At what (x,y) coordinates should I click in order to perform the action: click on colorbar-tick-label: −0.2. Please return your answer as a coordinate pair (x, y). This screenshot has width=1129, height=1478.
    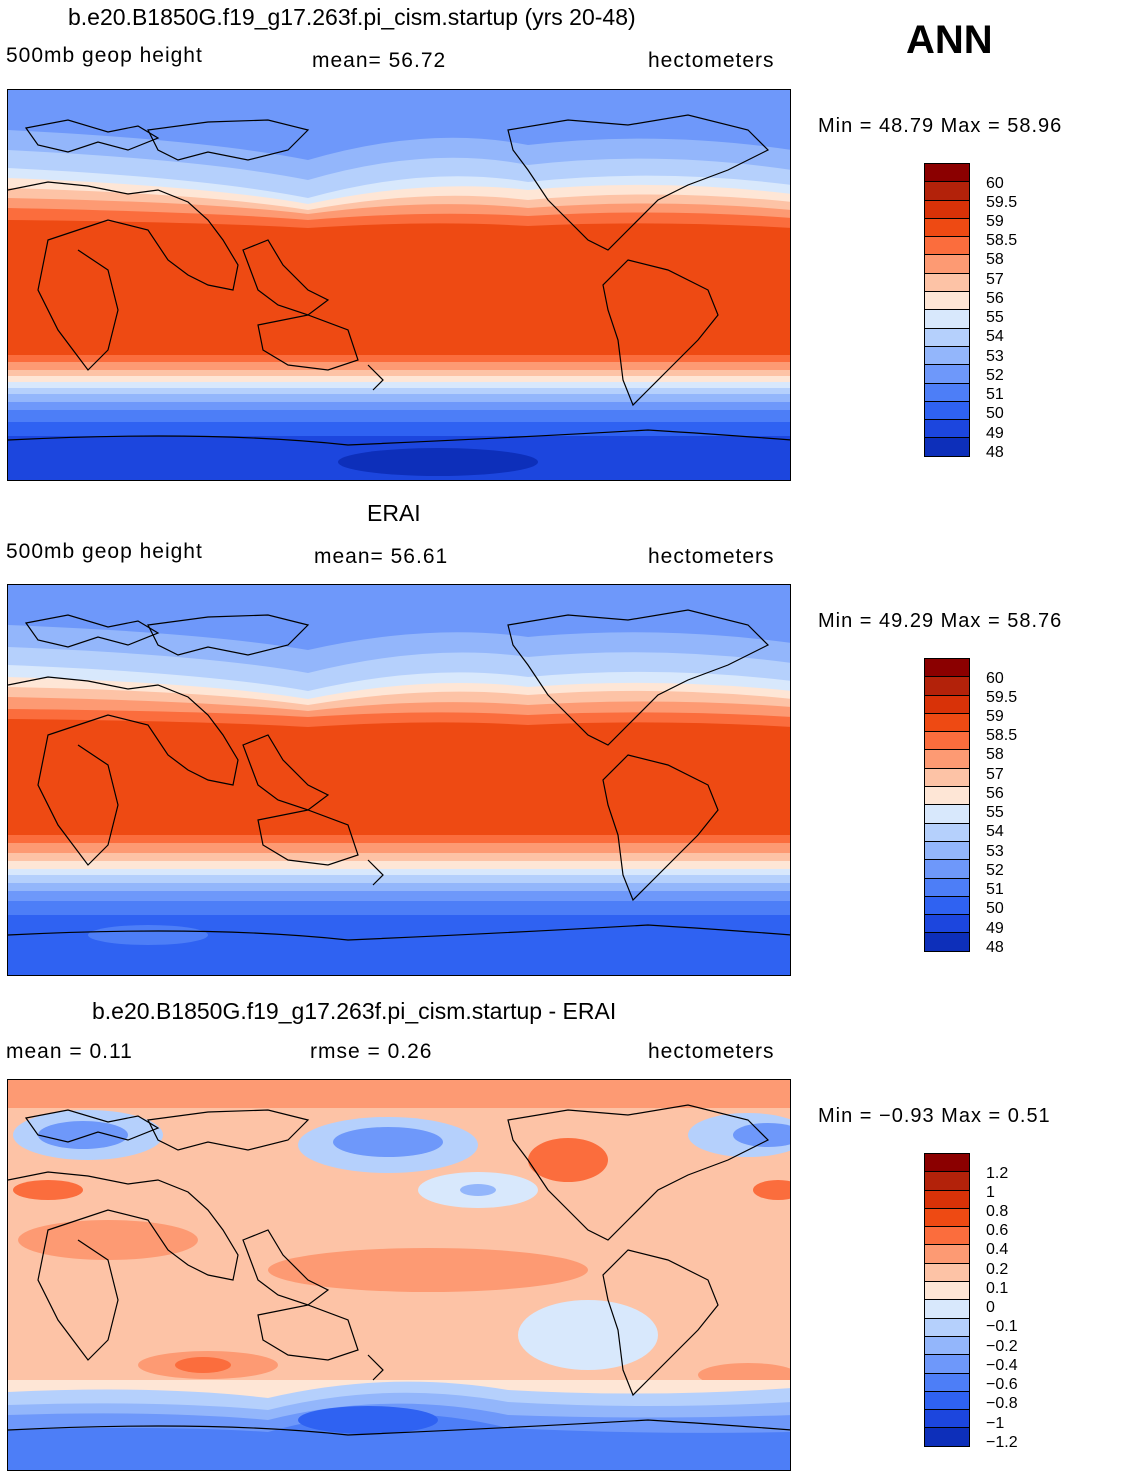
    Looking at the image, I should click on (1002, 1346).